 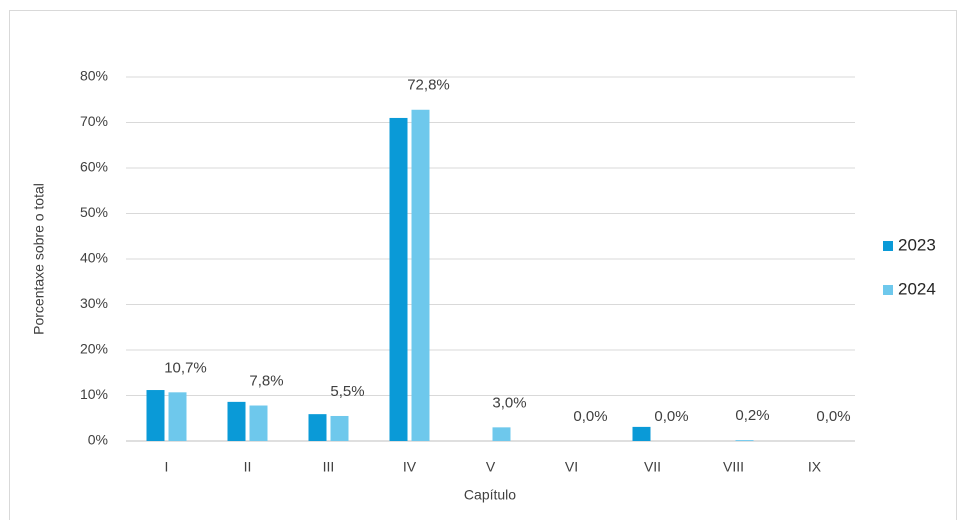 I want to click on data-label: 3,0%, so click(x=509, y=402).